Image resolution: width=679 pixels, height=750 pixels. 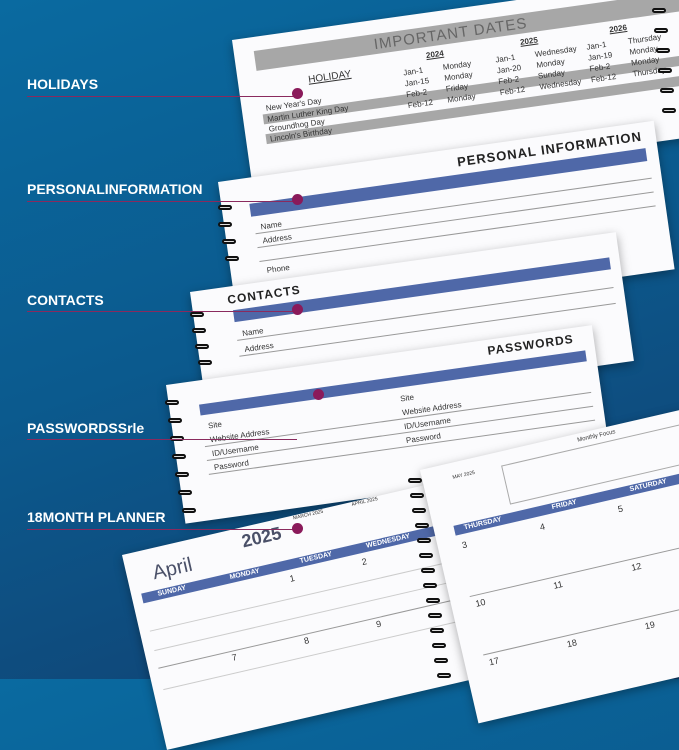 I want to click on holiday-header: HOLIDAY, so click(x=329, y=77).